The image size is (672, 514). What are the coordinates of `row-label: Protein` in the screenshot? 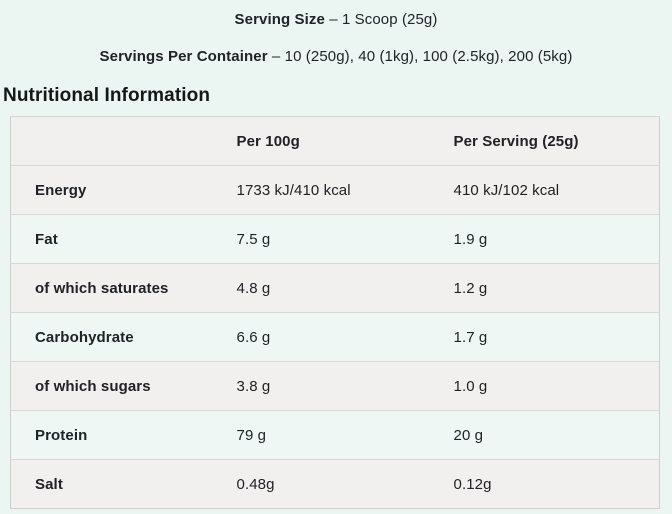 It's located at (123, 435).